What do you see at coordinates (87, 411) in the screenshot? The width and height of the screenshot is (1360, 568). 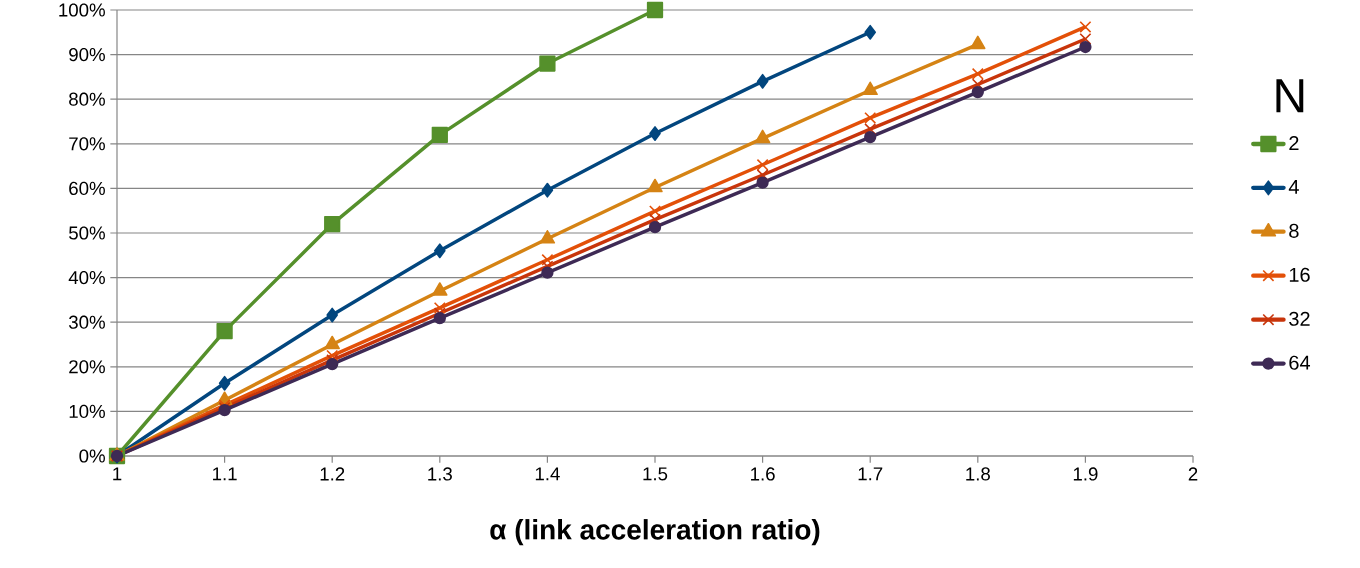 I see `y-tick-label: 10%` at bounding box center [87, 411].